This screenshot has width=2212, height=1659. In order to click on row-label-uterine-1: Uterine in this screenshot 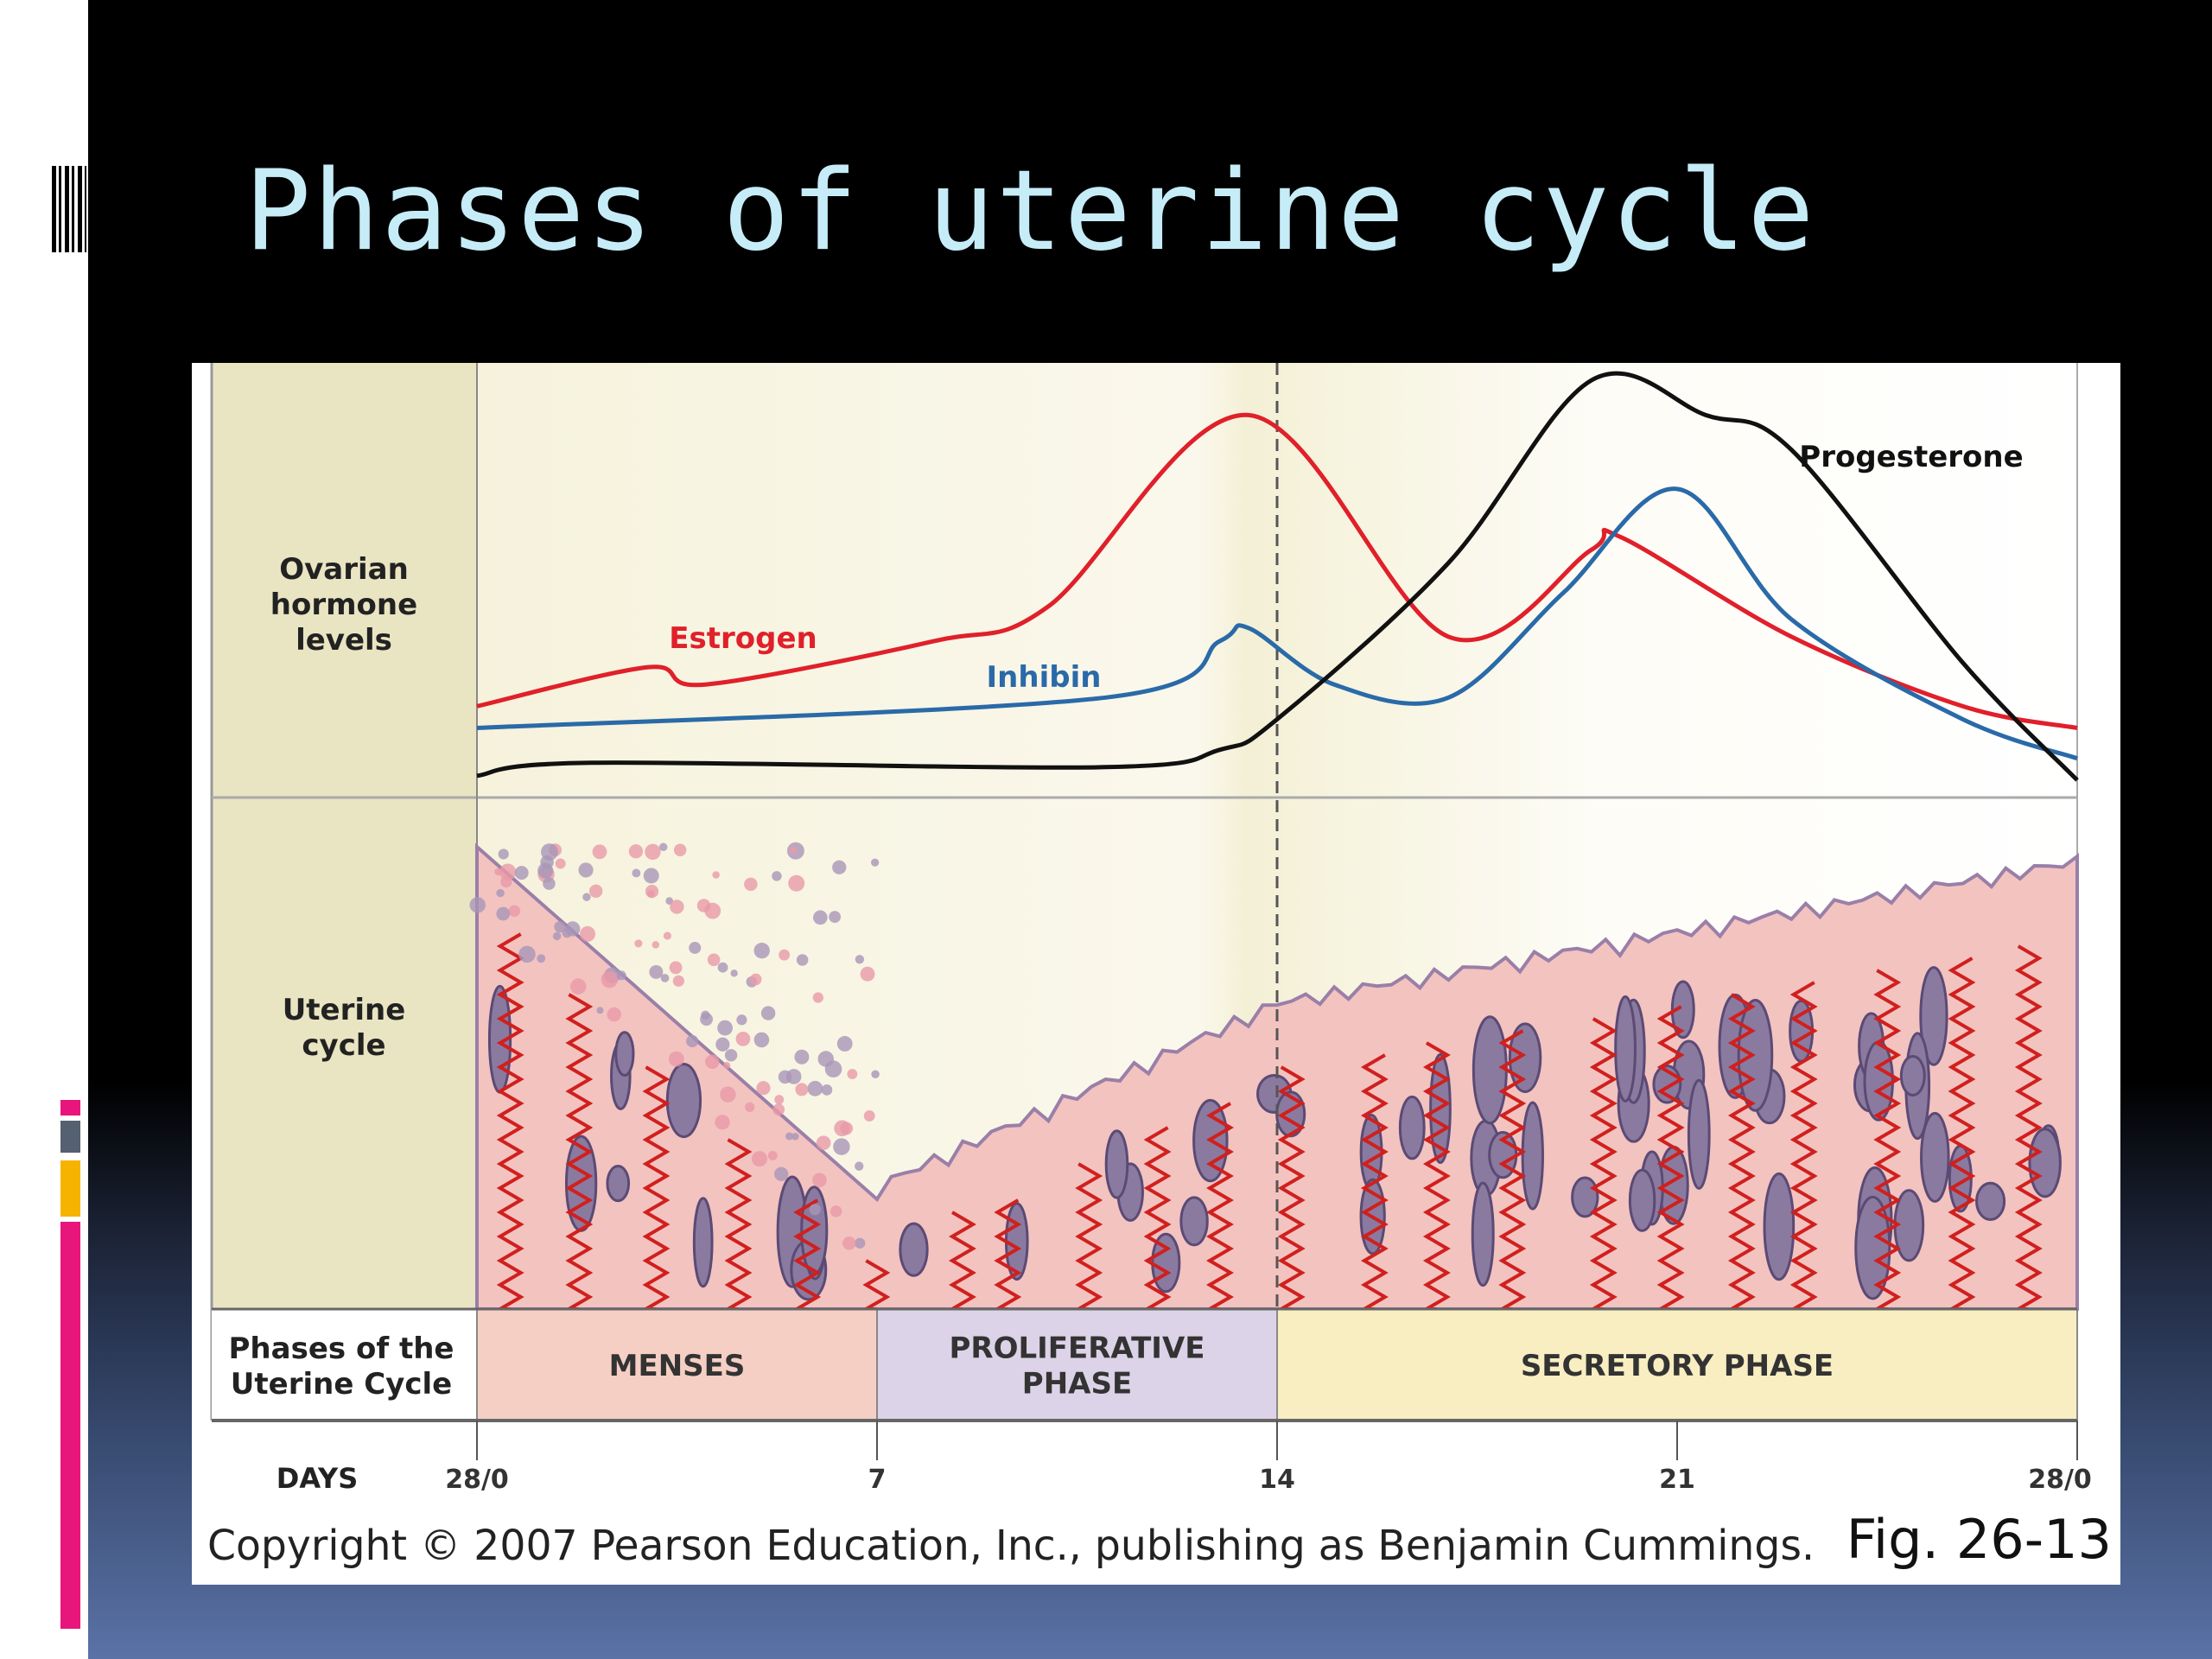, I will do `click(344, 1010)`.